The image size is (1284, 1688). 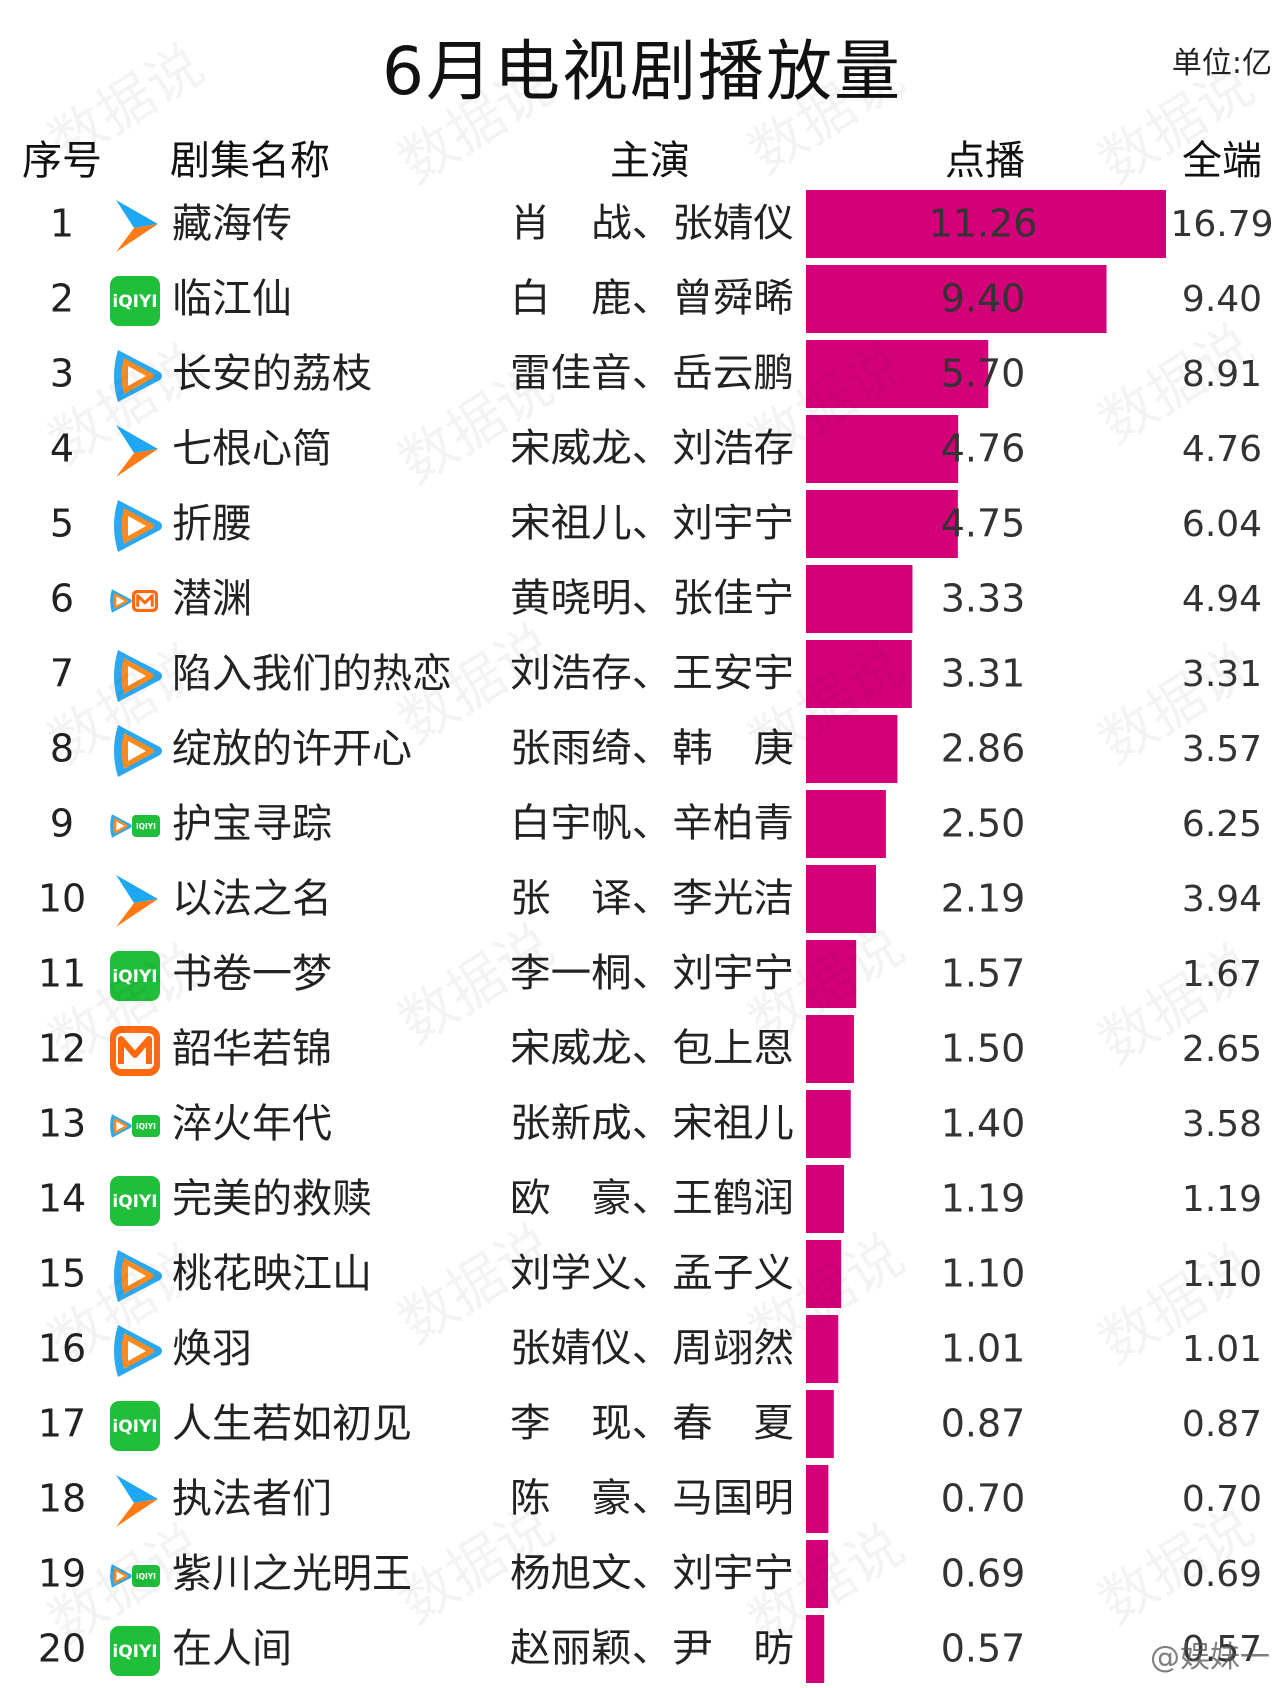 What do you see at coordinates (1222, 1199) in the screenshot?
I see `total-value-label: 1.19` at bounding box center [1222, 1199].